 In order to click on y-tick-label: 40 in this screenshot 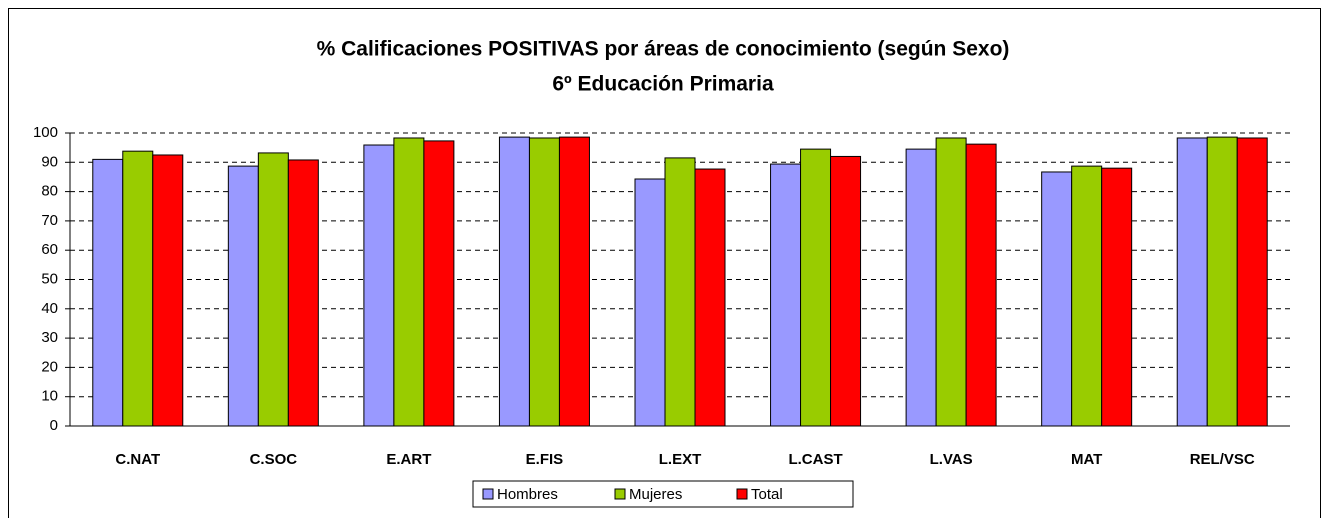, I will do `click(49, 308)`.